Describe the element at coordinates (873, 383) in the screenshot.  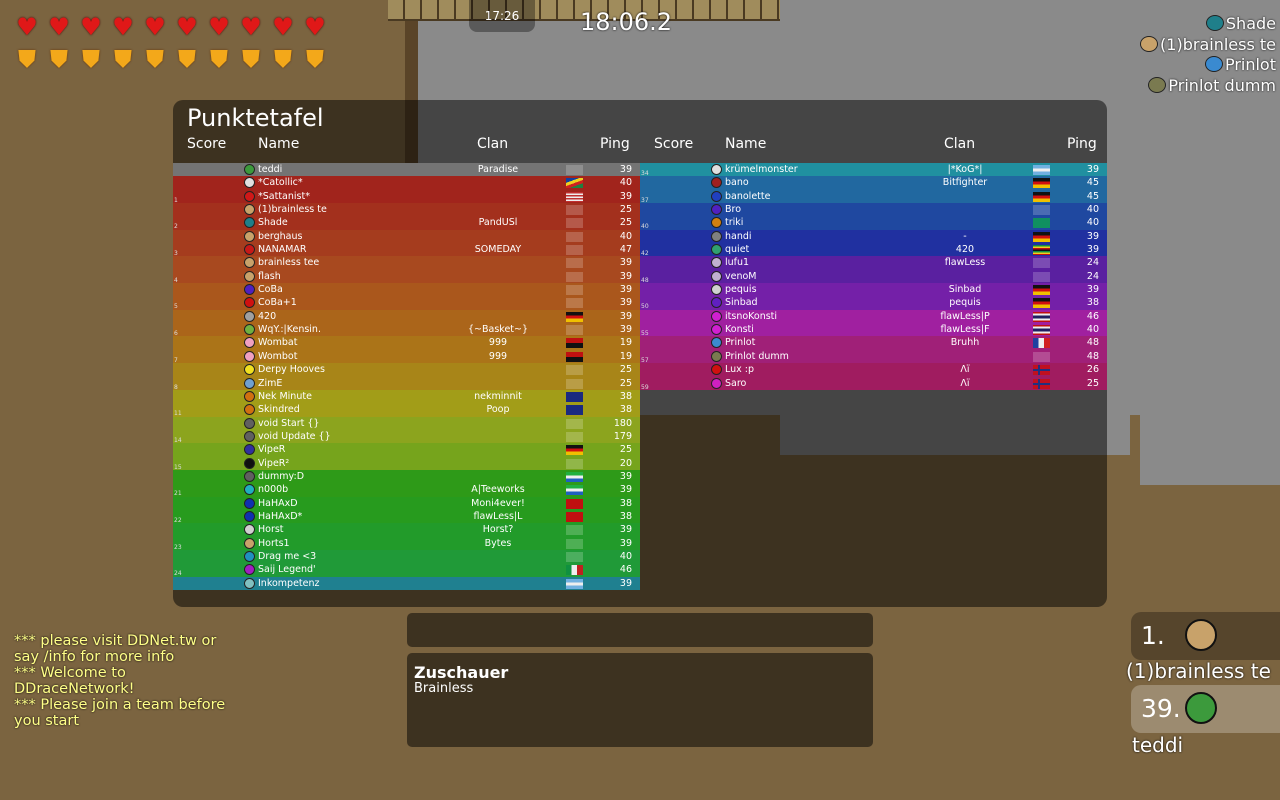
I see `player-row: 59 Saro Λï 25` at that location.